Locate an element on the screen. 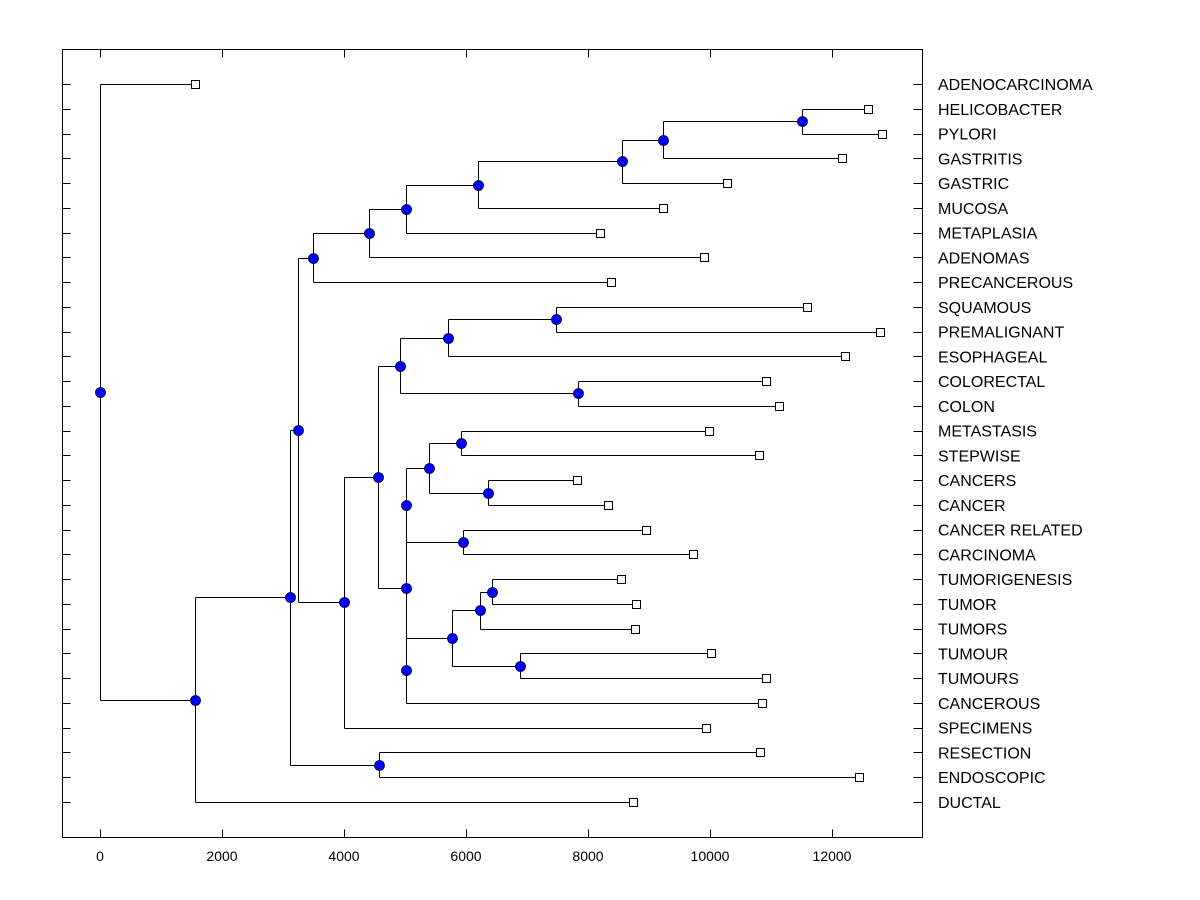 The image size is (1200, 900). leaf-label: SPECIMENS is located at coordinates (985, 729).